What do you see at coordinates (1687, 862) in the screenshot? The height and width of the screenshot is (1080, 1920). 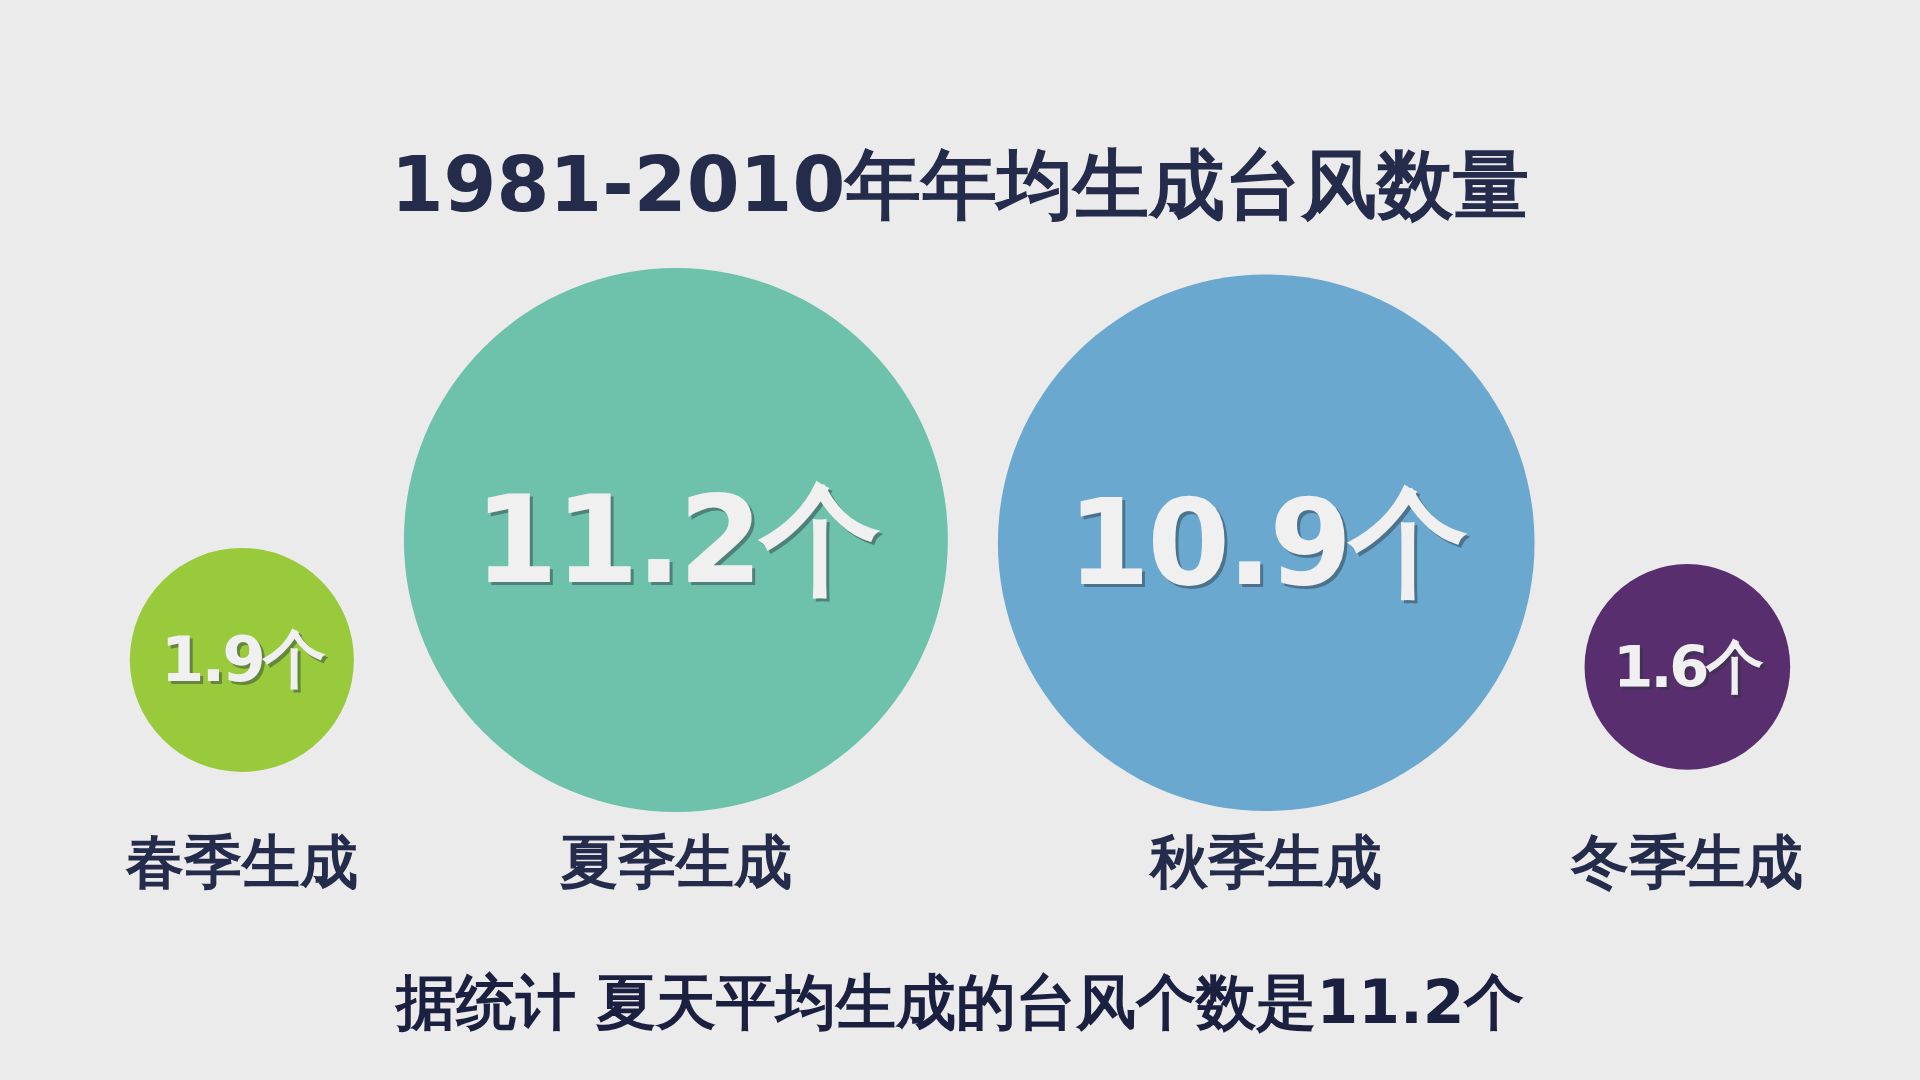 I see `category-label: 冬季生成` at bounding box center [1687, 862].